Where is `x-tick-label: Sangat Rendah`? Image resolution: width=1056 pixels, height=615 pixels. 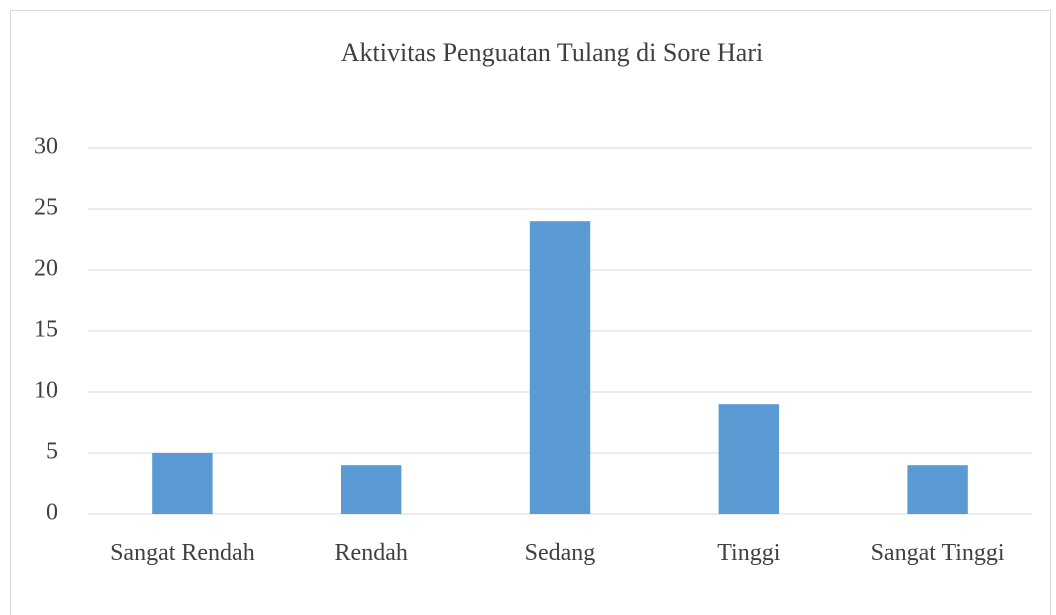 x-tick-label: Sangat Rendah is located at coordinates (182, 553).